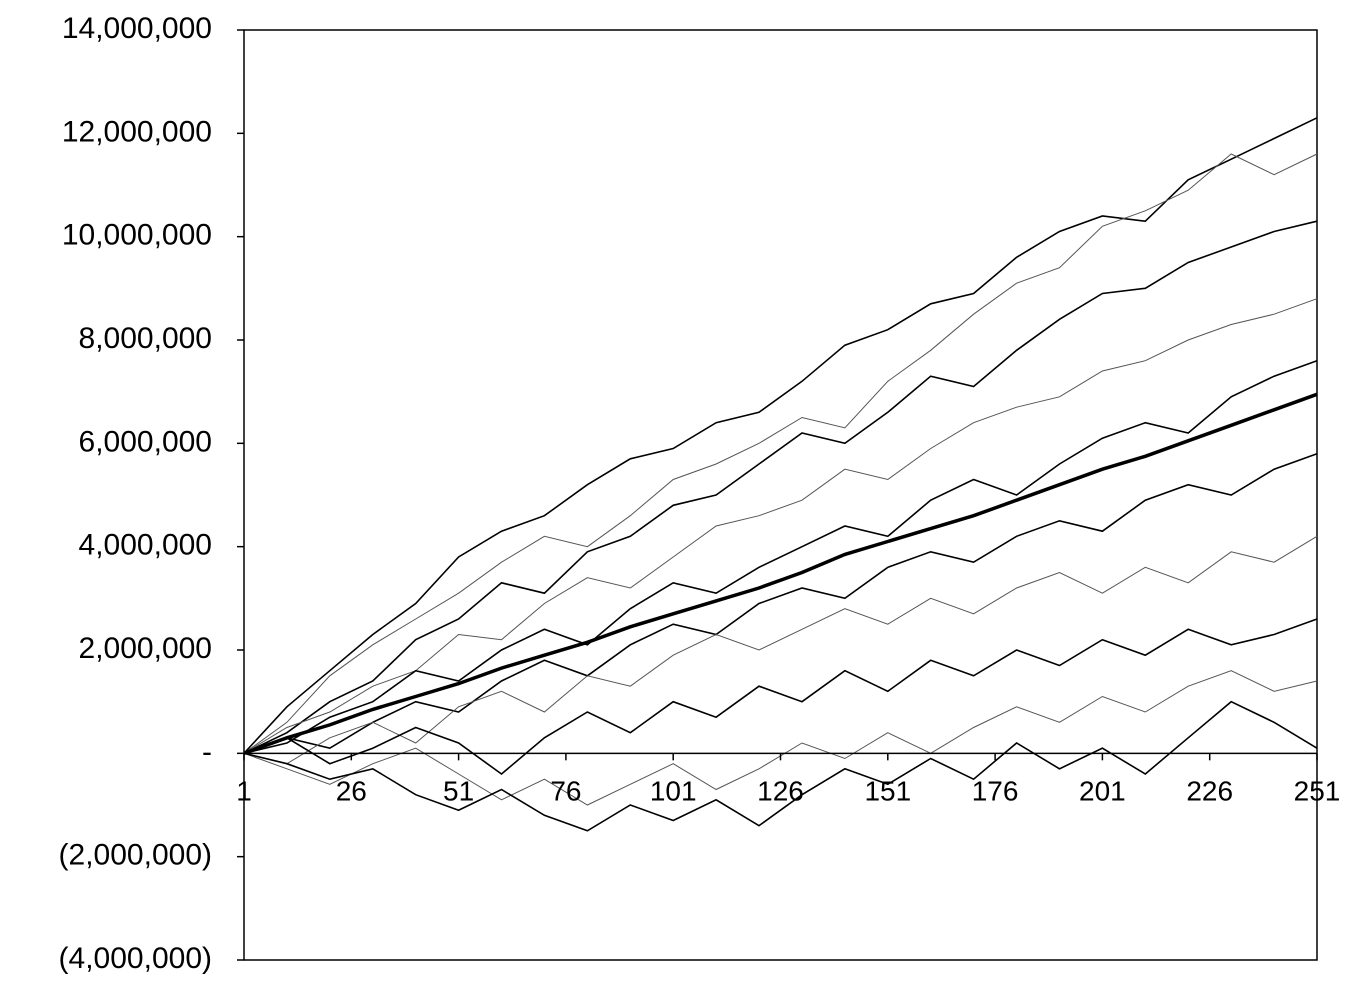 The width and height of the screenshot is (1365, 992). I want to click on y-tick-label: 4,000,000, so click(145, 545).